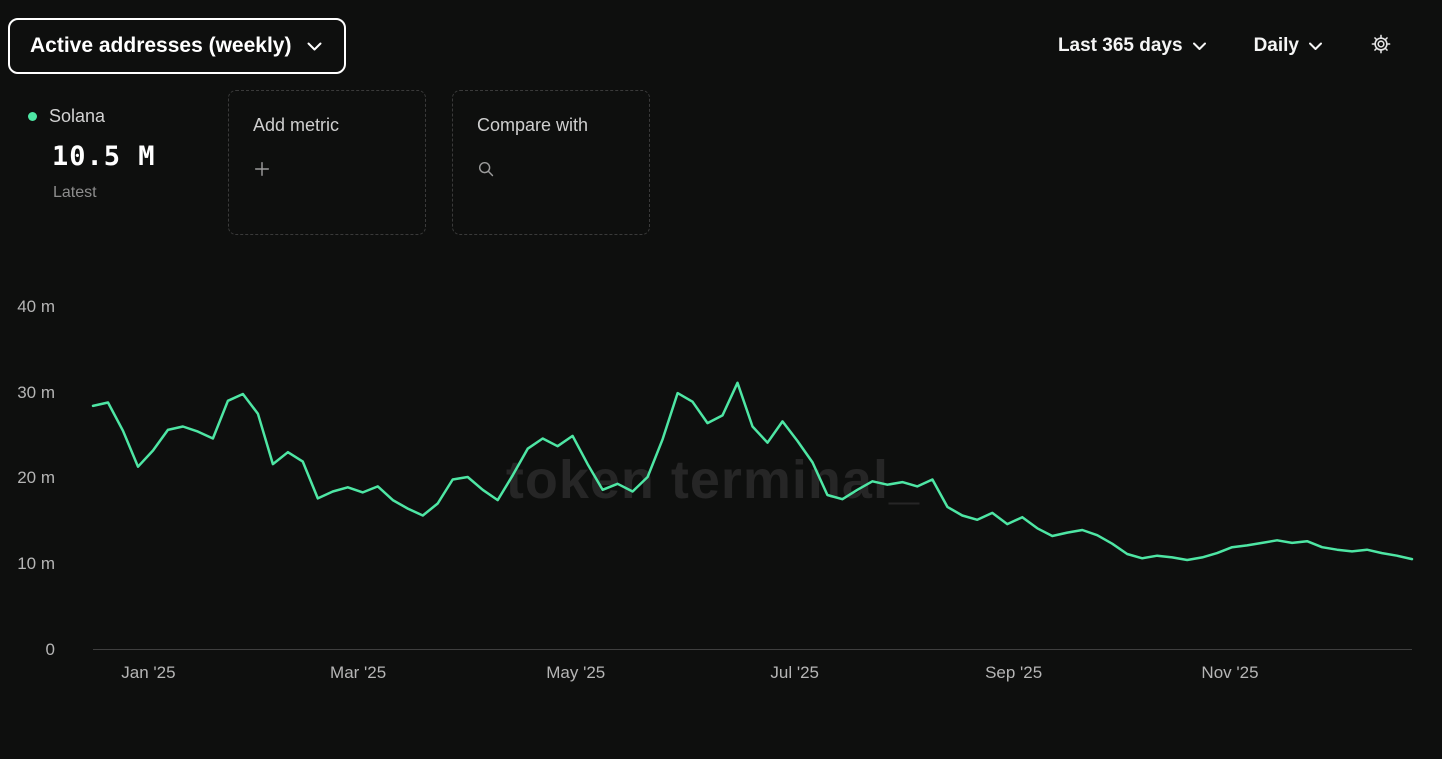 The width and height of the screenshot is (1442, 759). What do you see at coordinates (36, 478) in the screenshot?
I see `y-axis-label: 20 m` at bounding box center [36, 478].